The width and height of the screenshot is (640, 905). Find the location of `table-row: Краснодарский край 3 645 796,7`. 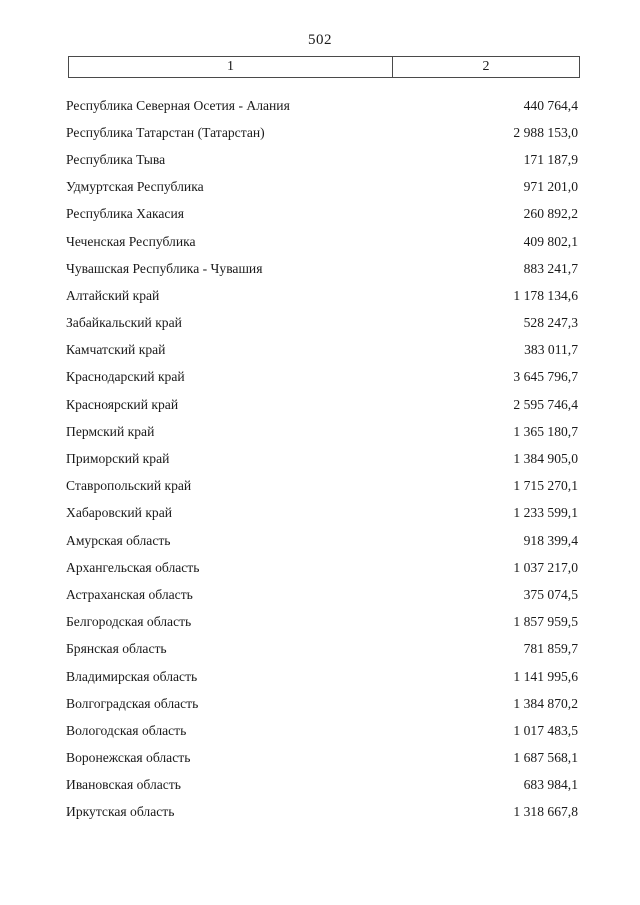

table-row: Краснодарский край 3 645 796,7 is located at coordinates (320, 377).